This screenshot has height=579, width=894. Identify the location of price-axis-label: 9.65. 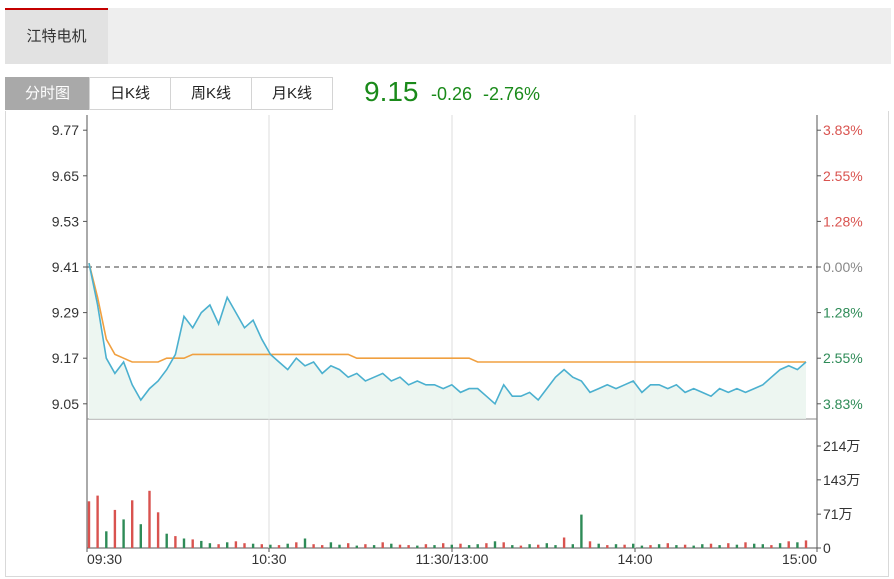
(65, 176).